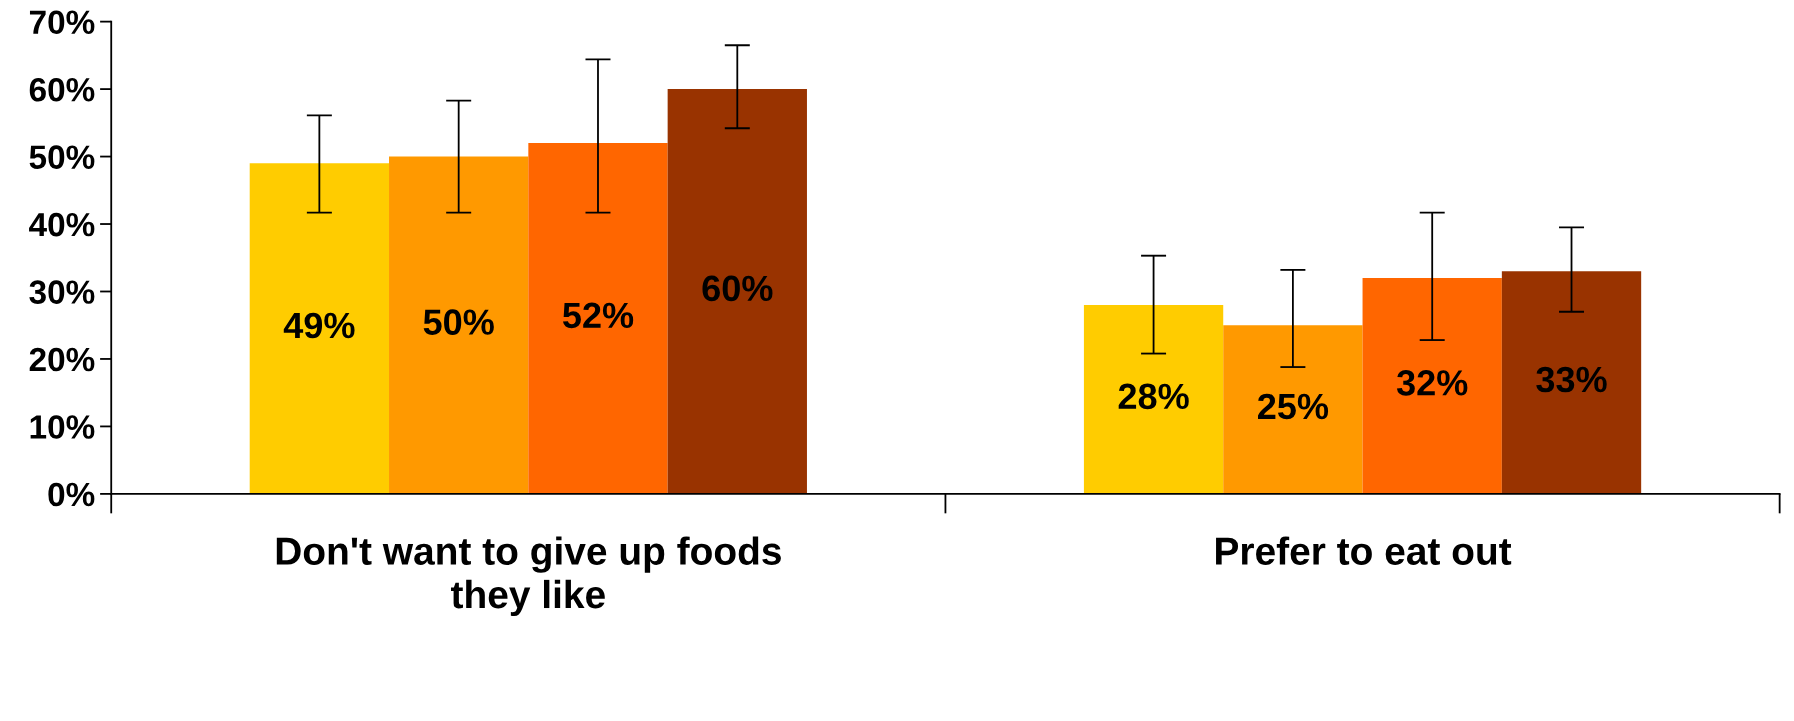 Image resolution: width=1794 pixels, height=721 pixels. What do you see at coordinates (528, 576) in the screenshot?
I see `x-tick-label: Don't want to give up foods they like` at bounding box center [528, 576].